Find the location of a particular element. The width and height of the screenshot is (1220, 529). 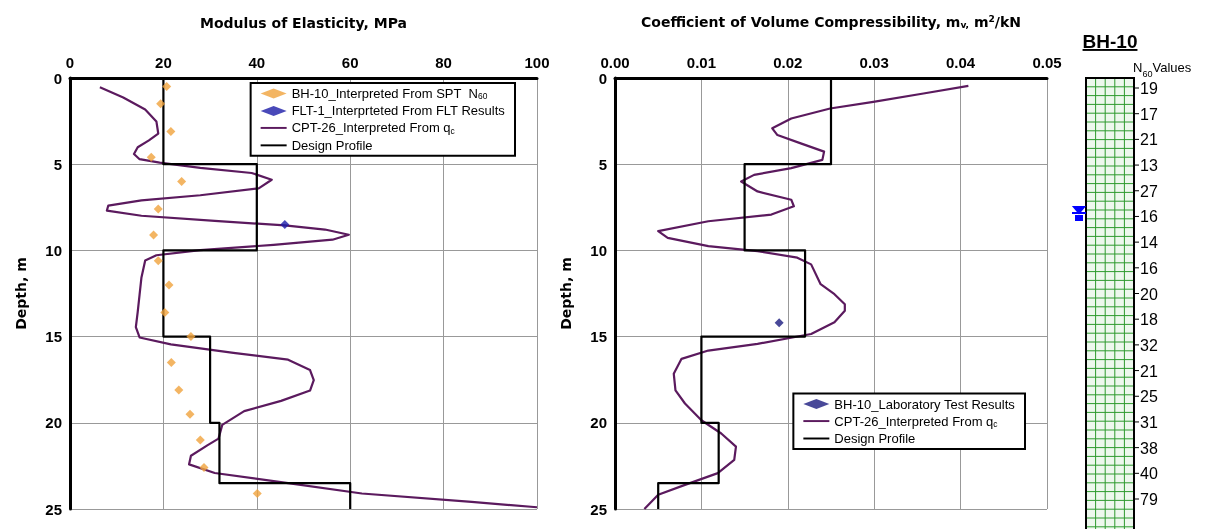

x-tick-label: 0.02 is located at coordinates (788, 62).